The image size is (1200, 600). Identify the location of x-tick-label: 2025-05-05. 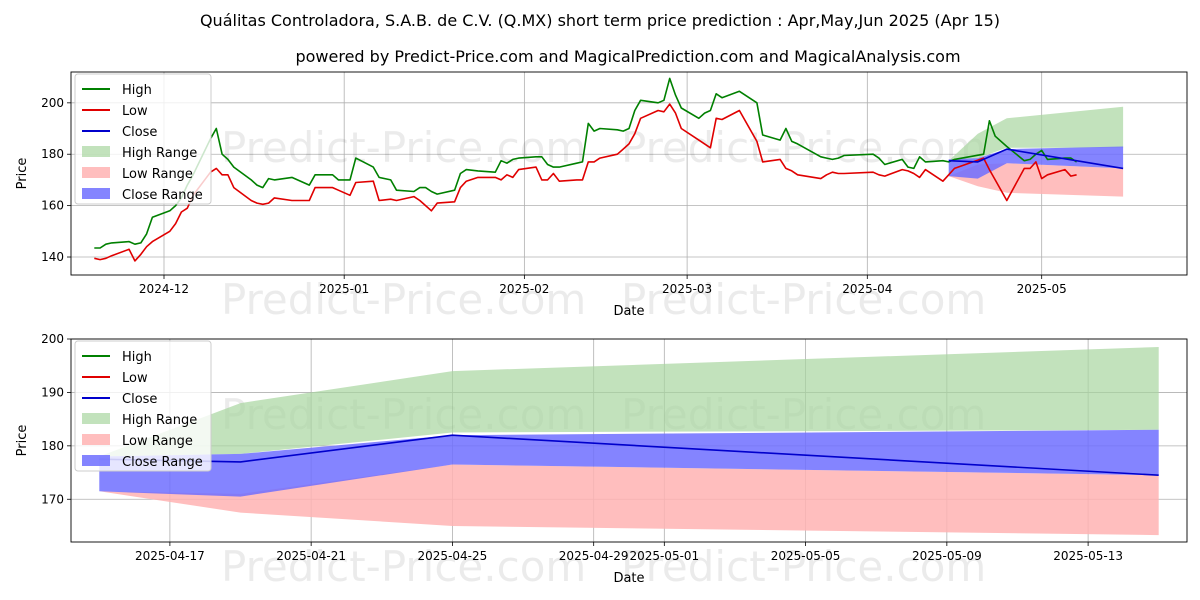
(806, 556).